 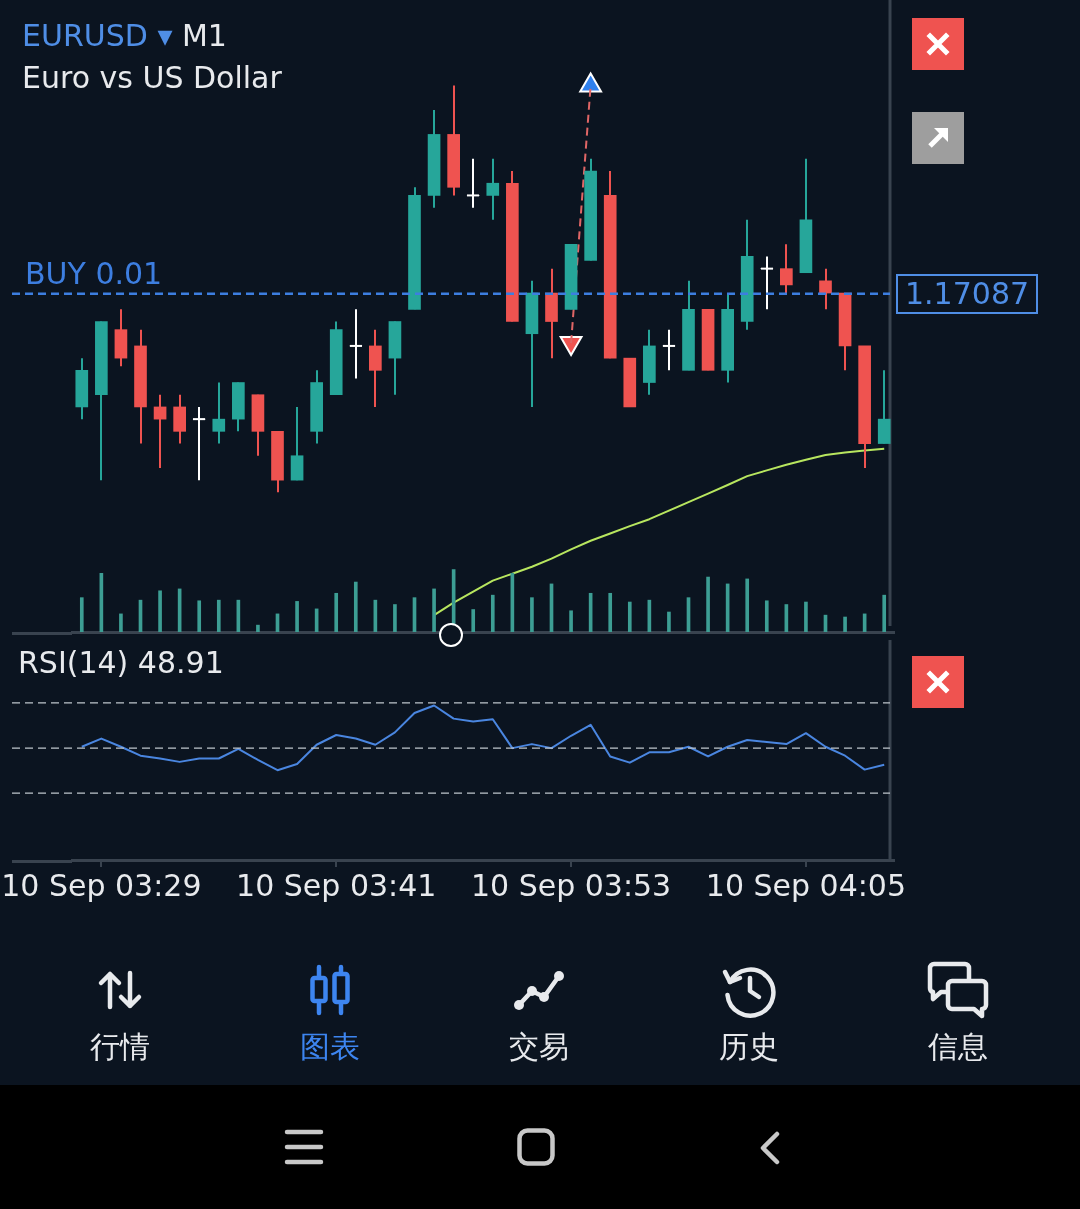 What do you see at coordinates (121, 662) in the screenshot?
I see `chart-title: RSI(14) 48.91` at bounding box center [121, 662].